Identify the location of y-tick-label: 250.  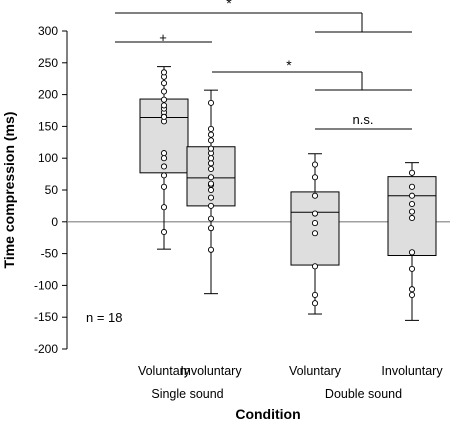
(48, 63).